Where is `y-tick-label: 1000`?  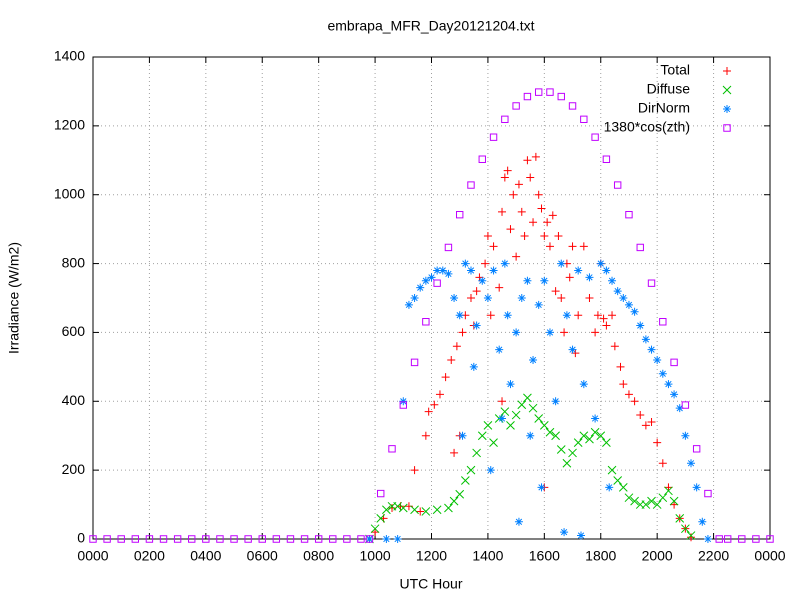
y-tick-label: 1000 is located at coordinates (69, 193).